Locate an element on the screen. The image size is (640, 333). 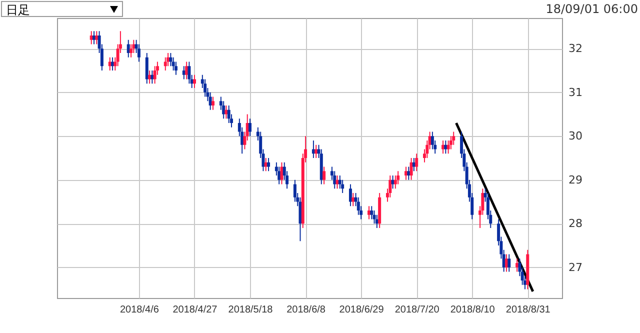
x-tick-label: 2018/6/8 is located at coordinates (306, 310).